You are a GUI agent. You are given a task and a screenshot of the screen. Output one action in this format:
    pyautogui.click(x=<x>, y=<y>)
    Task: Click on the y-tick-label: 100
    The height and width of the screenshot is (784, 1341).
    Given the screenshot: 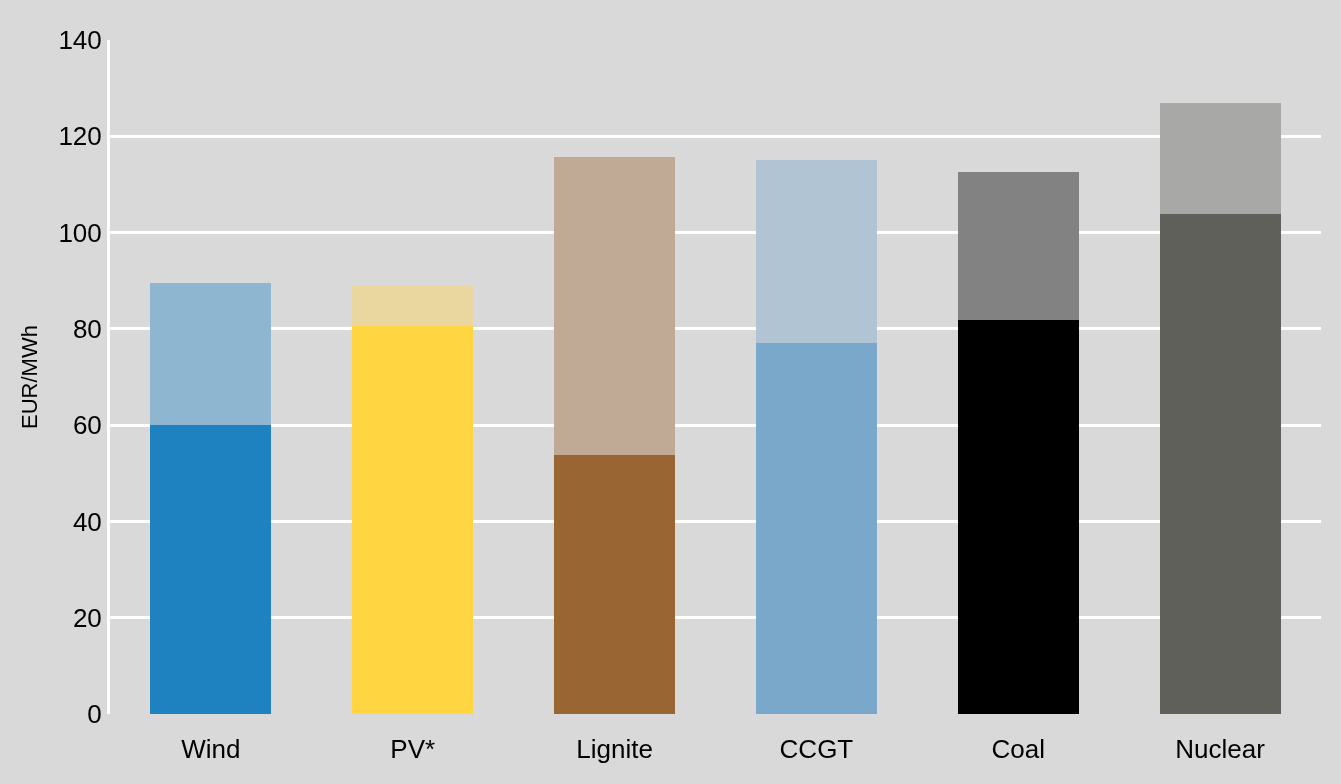 What is the action you would take?
    pyautogui.click(x=80, y=232)
    